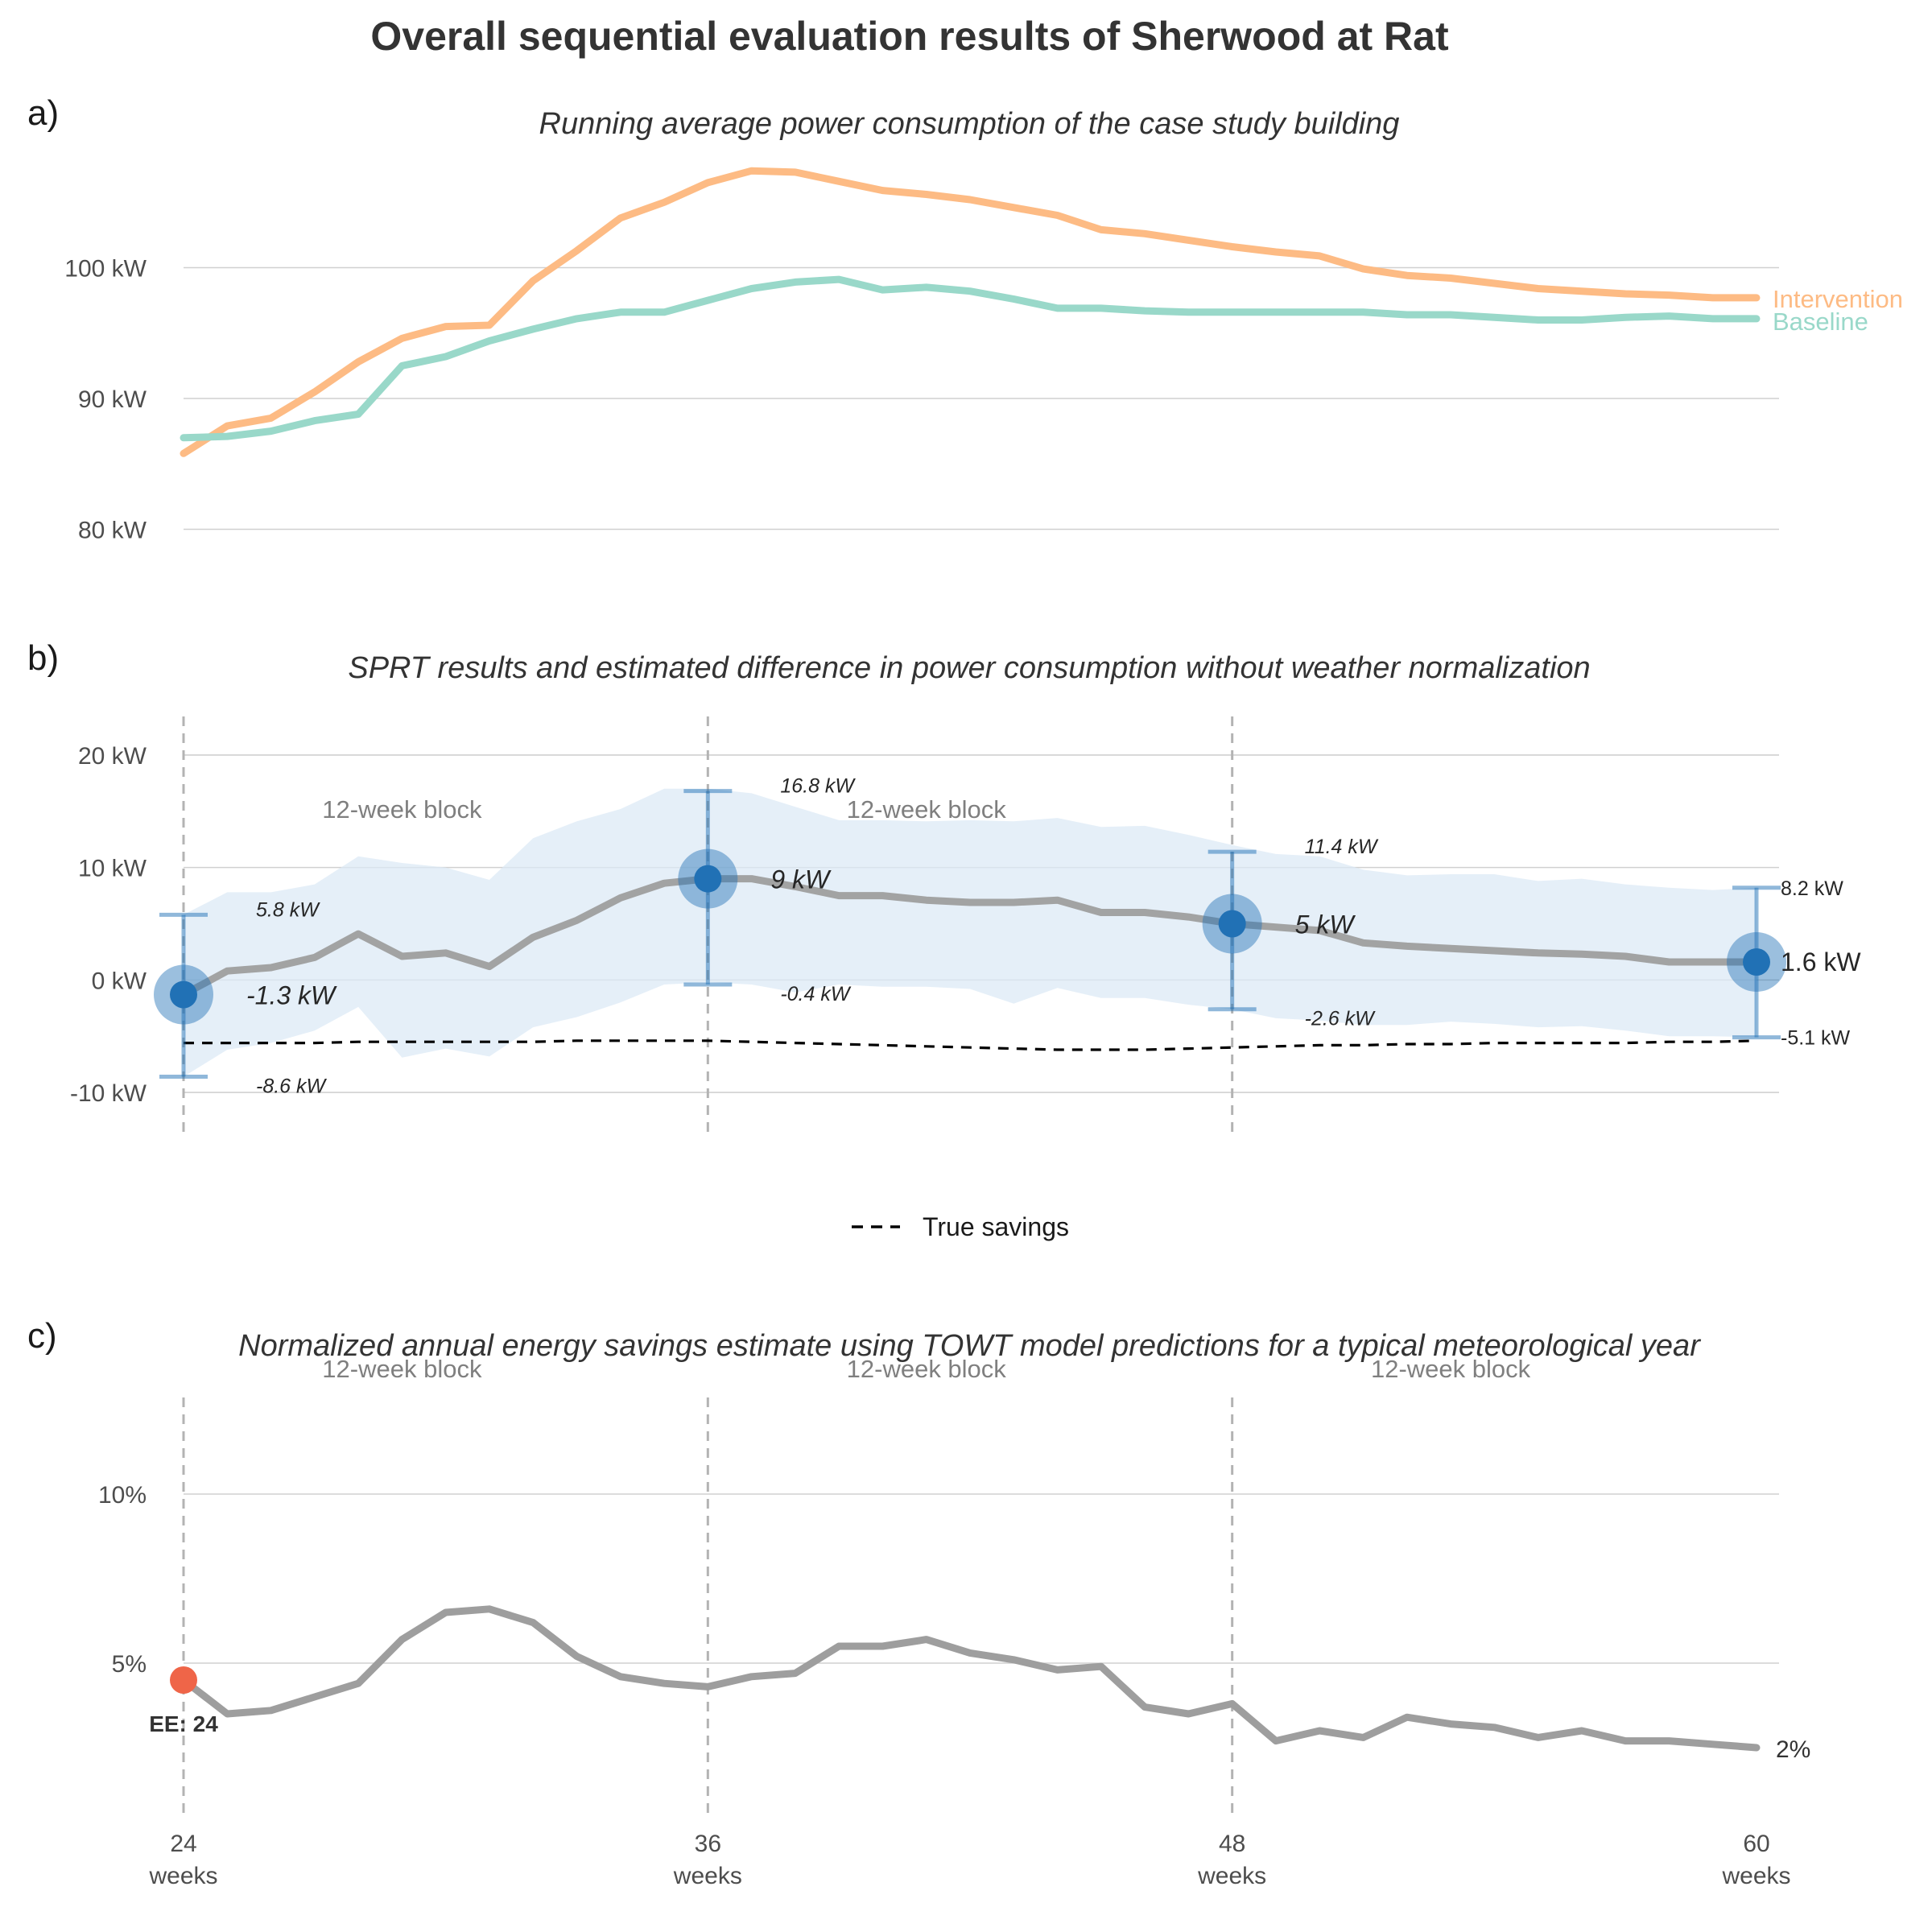 This screenshot has height=1932, width=1932. What do you see at coordinates (981, 1578) in the screenshot?
I see `panel-c-gridlines` at bounding box center [981, 1578].